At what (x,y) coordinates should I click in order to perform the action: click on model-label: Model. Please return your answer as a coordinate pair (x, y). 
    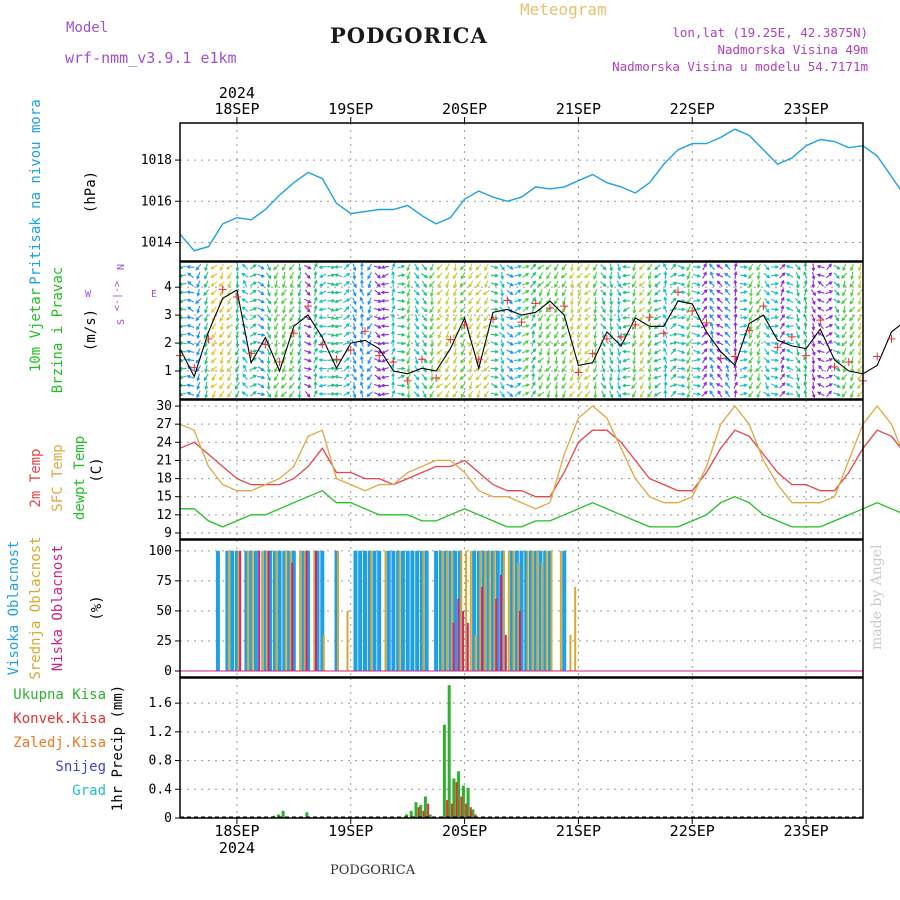
    Looking at the image, I should click on (87, 28).